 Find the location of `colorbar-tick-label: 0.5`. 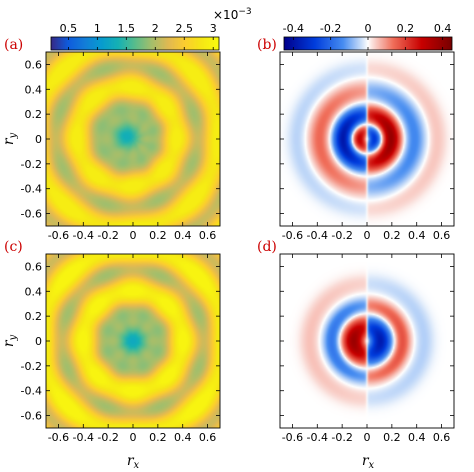

colorbar-tick-label: 0.5 is located at coordinates (69, 28).